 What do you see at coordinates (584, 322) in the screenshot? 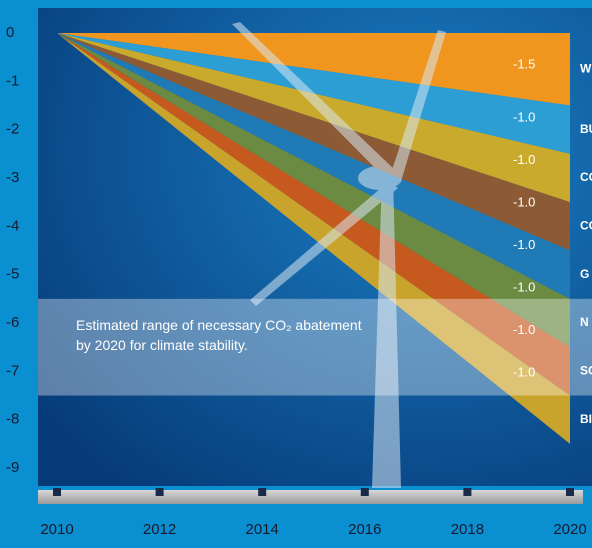
I see `legend-label: N` at bounding box center [584, 322].